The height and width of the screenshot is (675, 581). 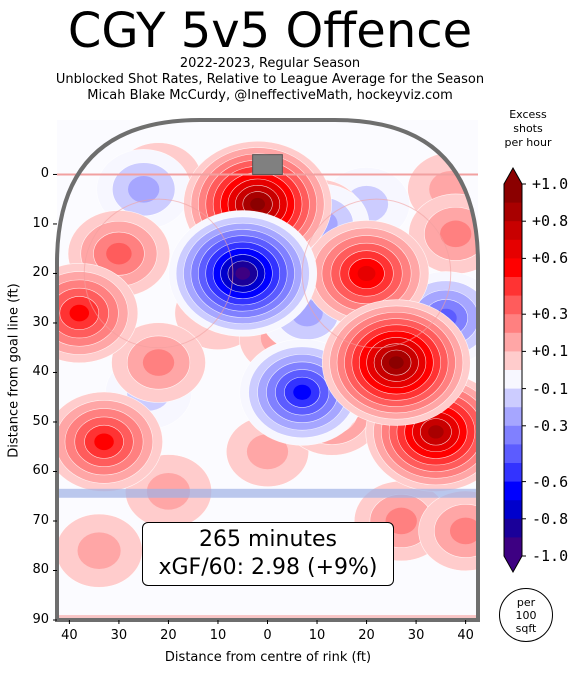 What do you see at coordinates (40, 570) in the screenshot?
I see `y-tick-label: 80` at bounding box center [40, 570].